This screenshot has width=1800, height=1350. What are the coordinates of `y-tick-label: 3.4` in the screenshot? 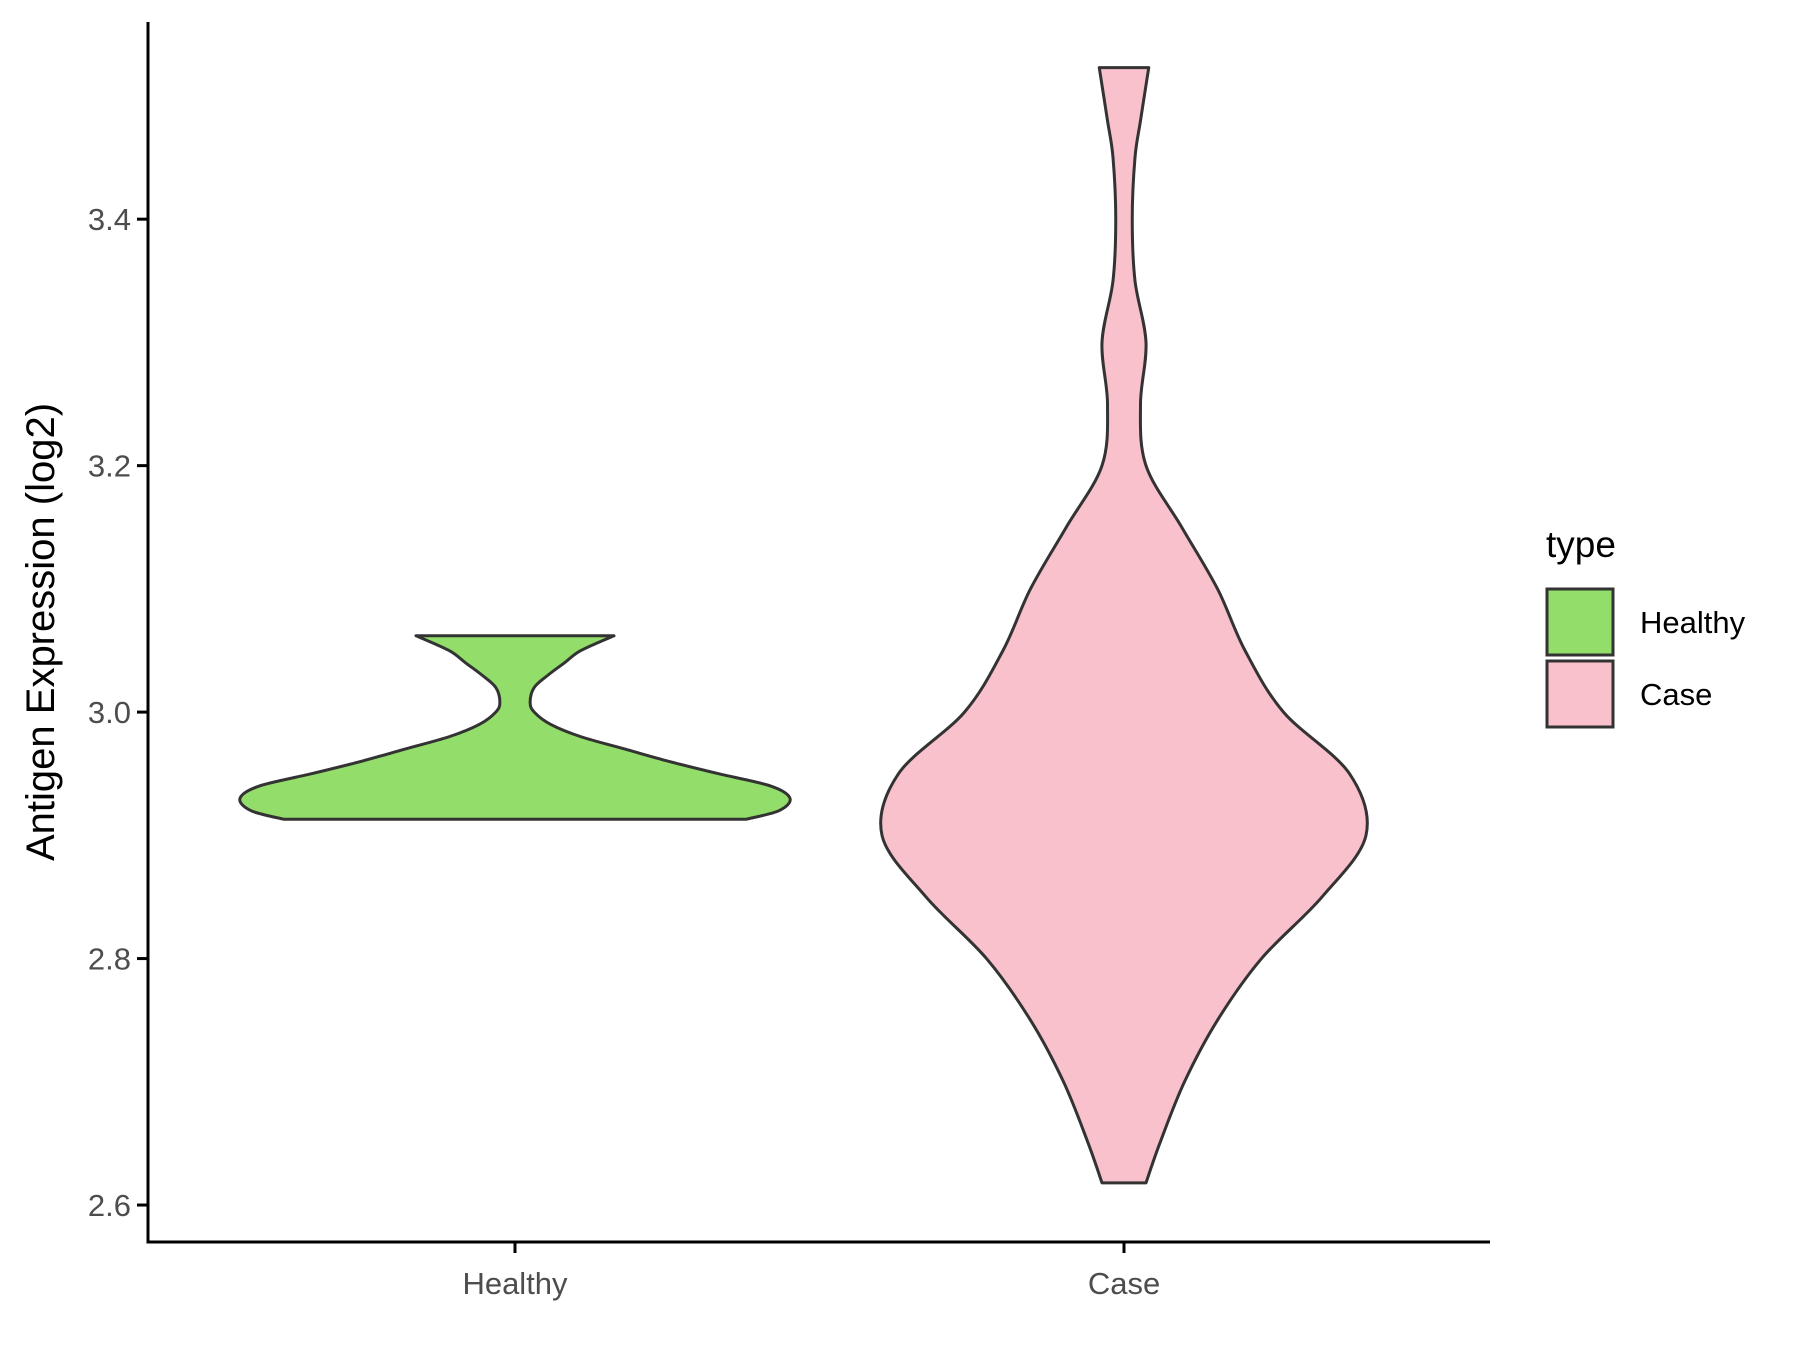 It's located at (109, 219).